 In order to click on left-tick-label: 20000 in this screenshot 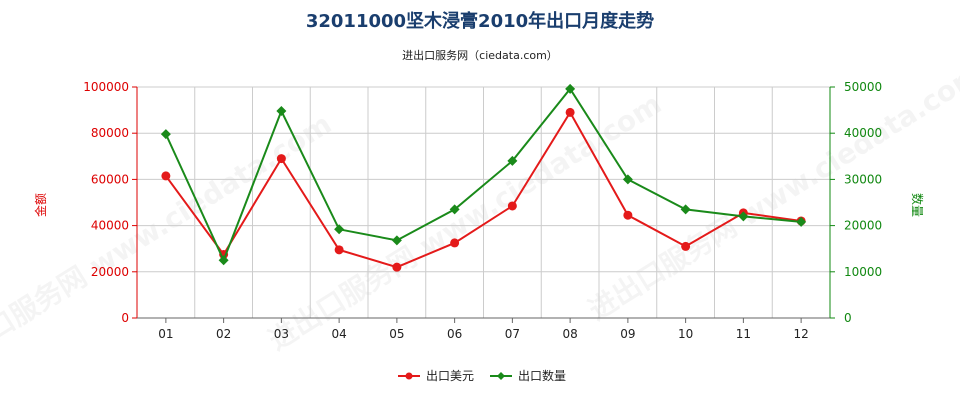, I will do `click(110, 272)`.